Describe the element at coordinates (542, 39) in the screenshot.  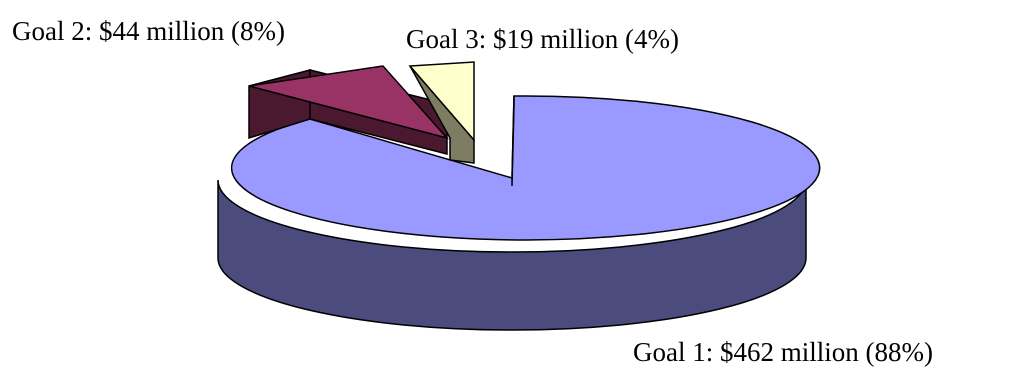
I see `slice-label-goal-3: Goal 3: $19 million (4%)` at that location.